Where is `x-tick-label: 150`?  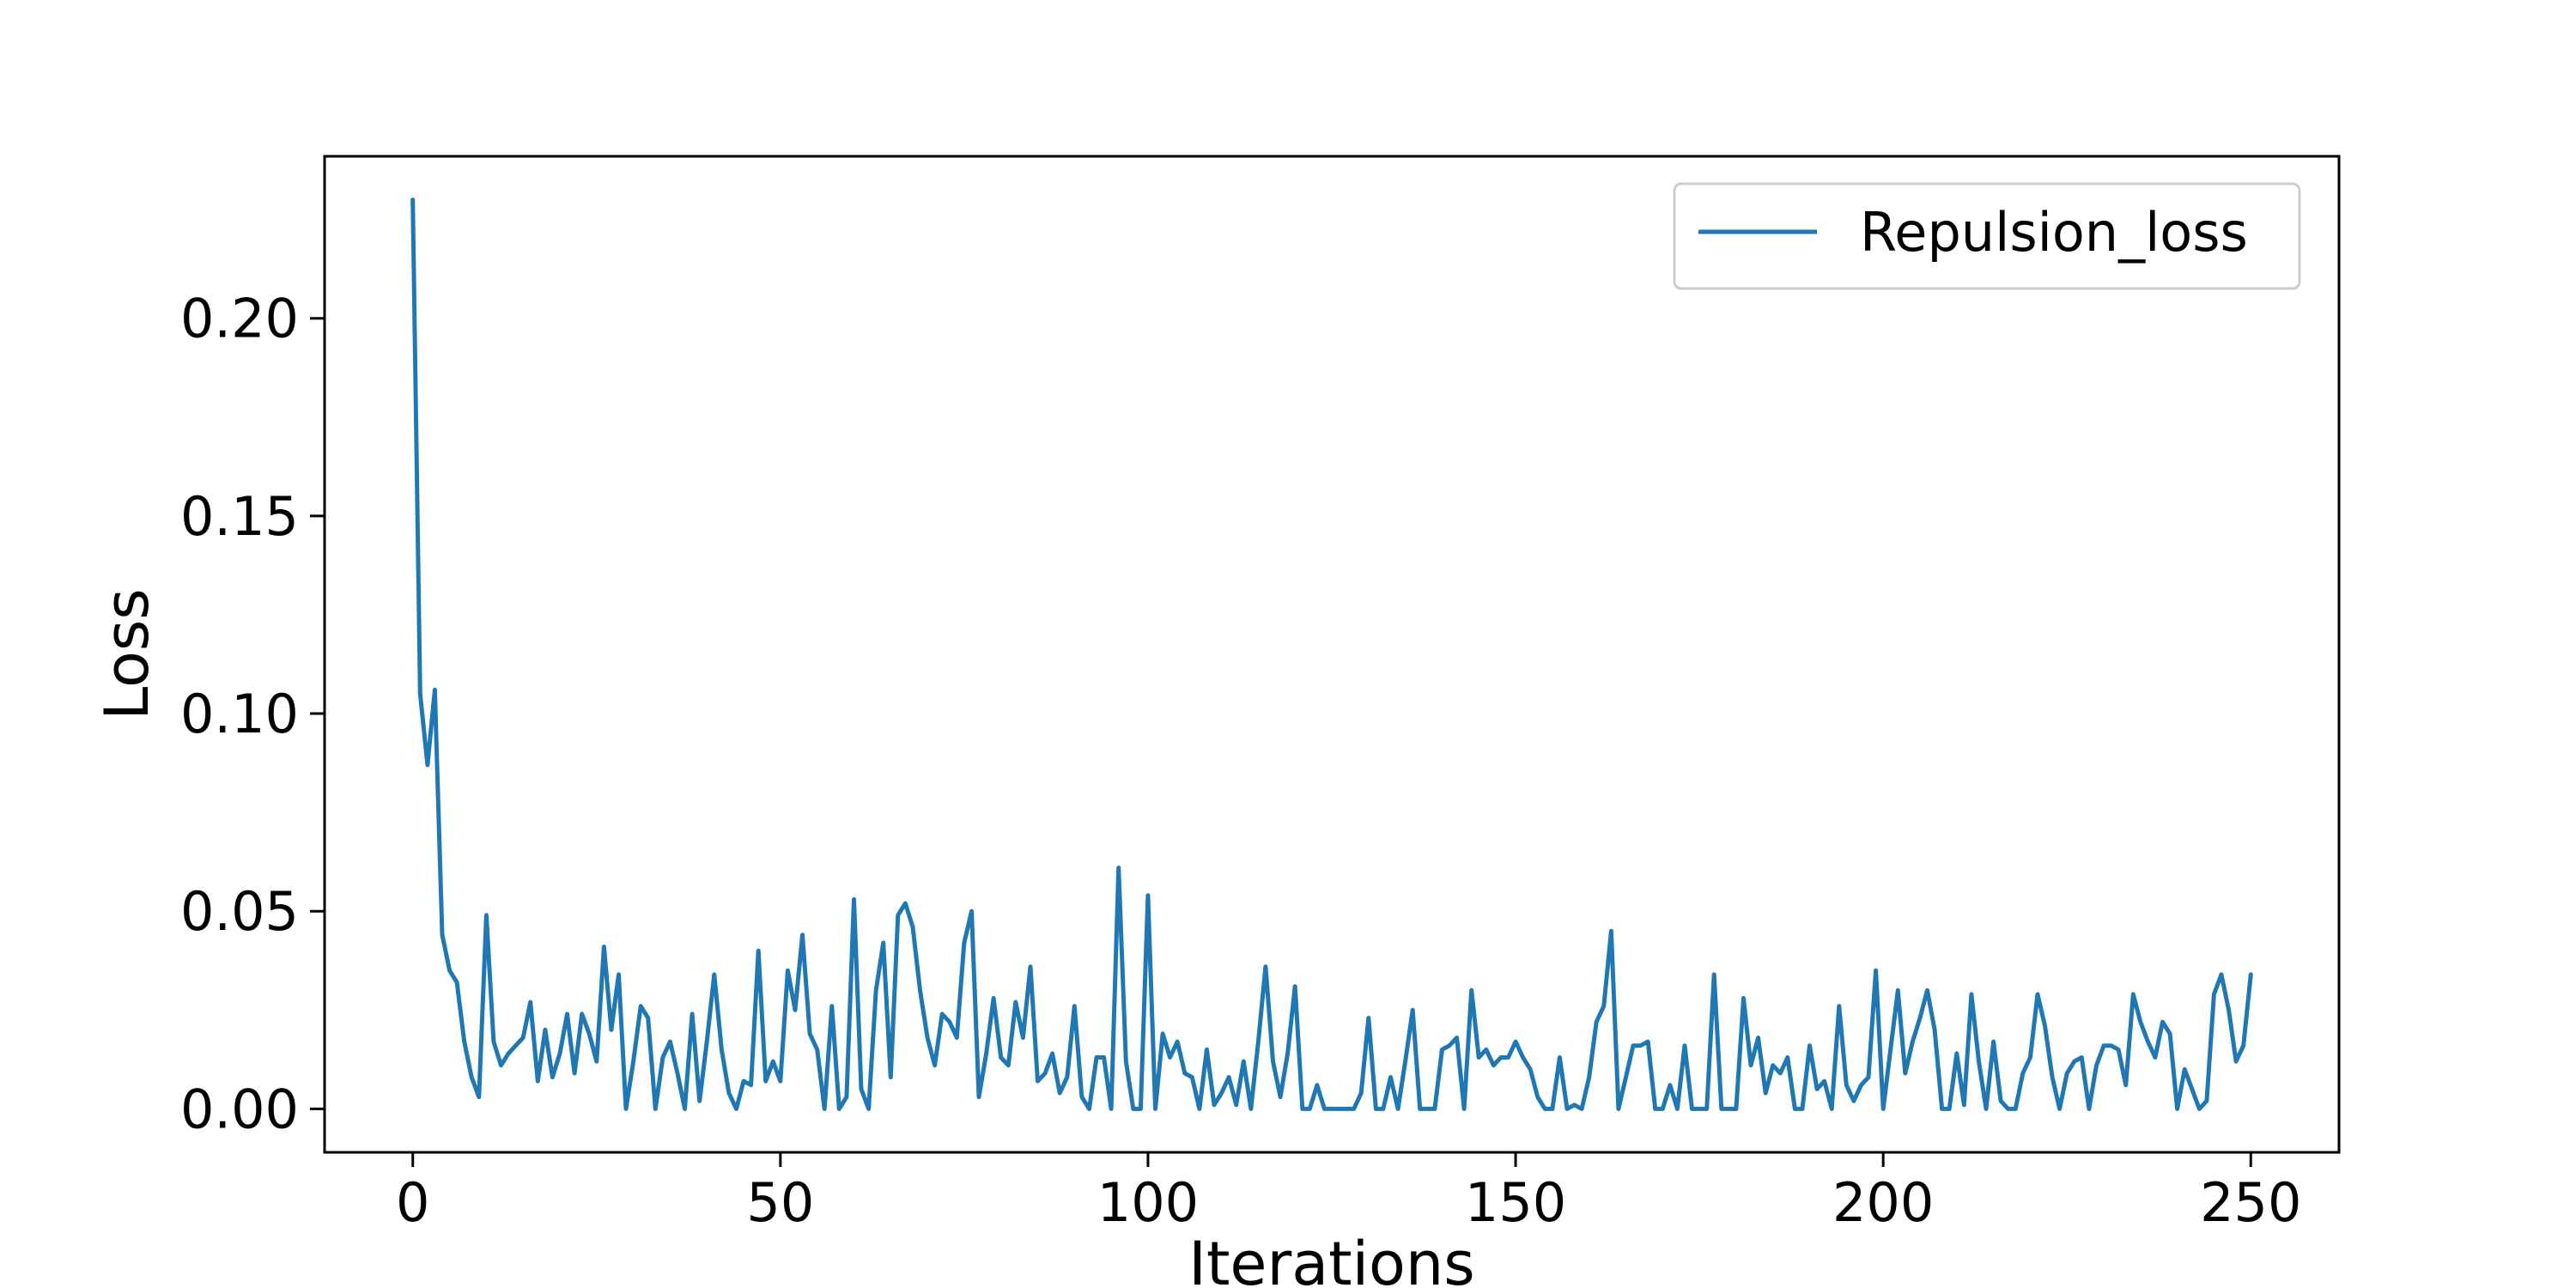 x-tick-label: 150 is located at coordinates (1515, 1202).